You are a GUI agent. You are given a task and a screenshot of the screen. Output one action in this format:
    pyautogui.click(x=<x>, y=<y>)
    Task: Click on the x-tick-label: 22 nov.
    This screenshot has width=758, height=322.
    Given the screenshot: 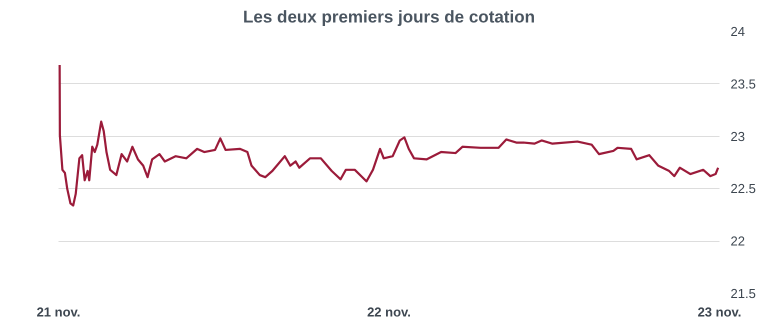 What is the action you would take?
    pyautogui.click(x=389, y=312)
    